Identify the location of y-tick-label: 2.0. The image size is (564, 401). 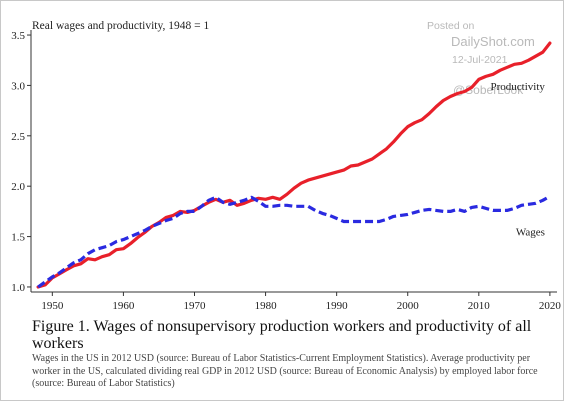
(18, 187).